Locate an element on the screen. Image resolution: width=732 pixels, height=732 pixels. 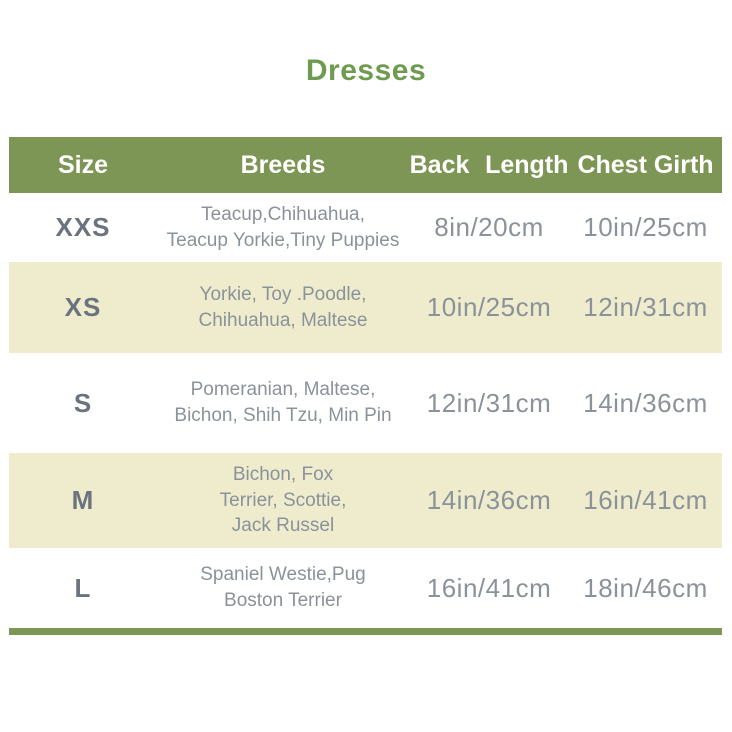
page-title: Dresses is located at coordinates (366, 70).